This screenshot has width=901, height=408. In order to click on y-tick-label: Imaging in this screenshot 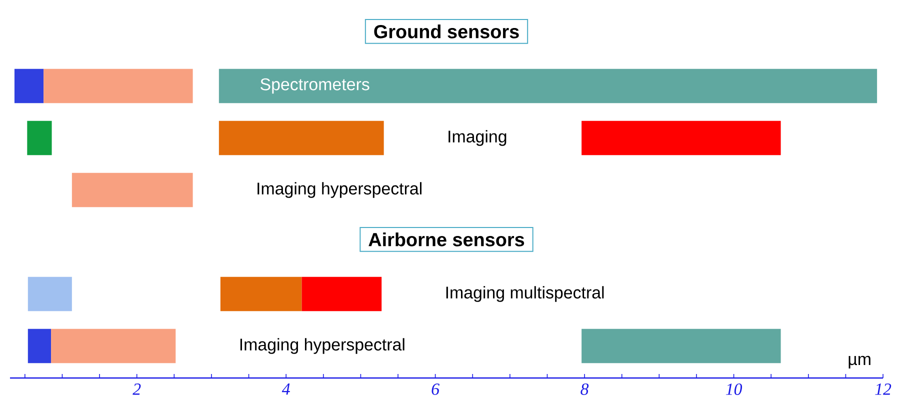, I will do `click(477, 138)`.